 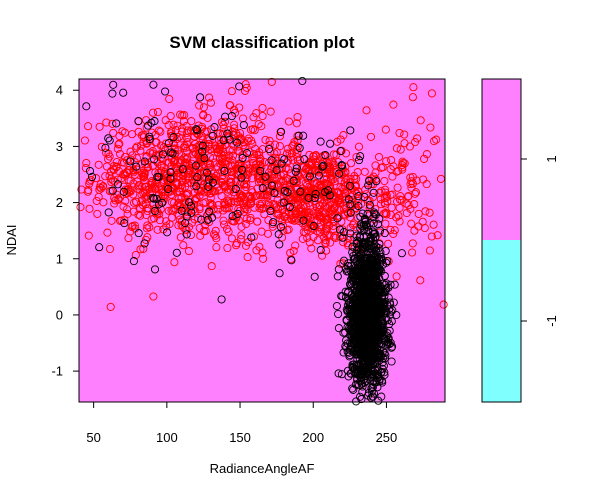 What do you see at coordinates (93, 437) in the screenshot?
I see `x-tick-label: 50` at bounding box center [93, 437].